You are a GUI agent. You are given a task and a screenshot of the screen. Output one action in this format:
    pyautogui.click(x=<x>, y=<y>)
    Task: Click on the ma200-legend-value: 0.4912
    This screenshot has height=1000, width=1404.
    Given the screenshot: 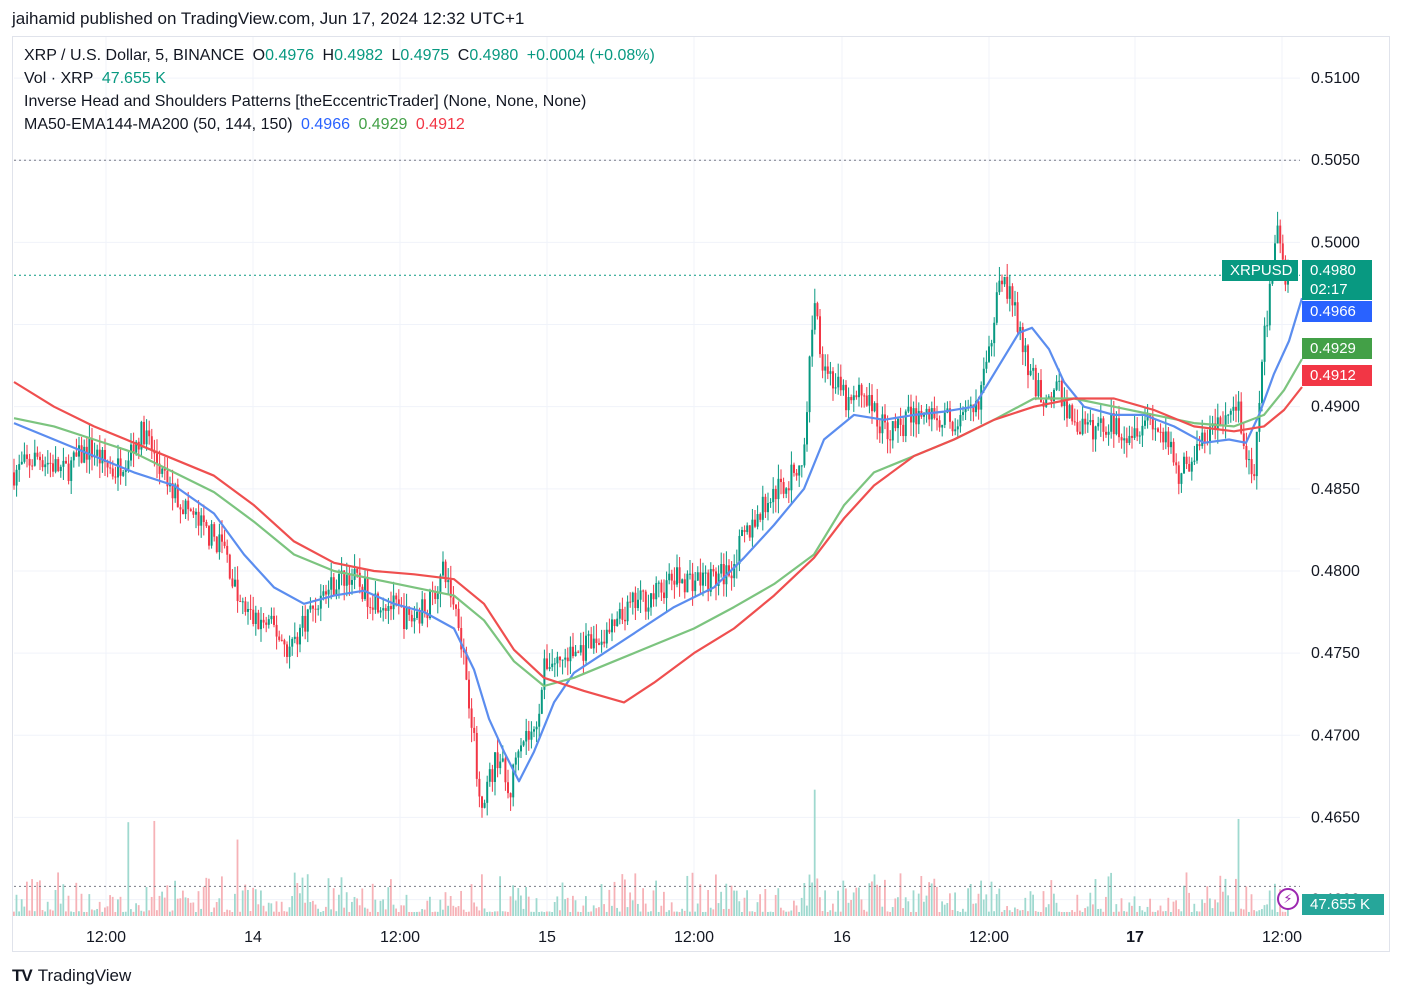 What is the action you would take?
    pyautogui.click(x=440, y=124)
    